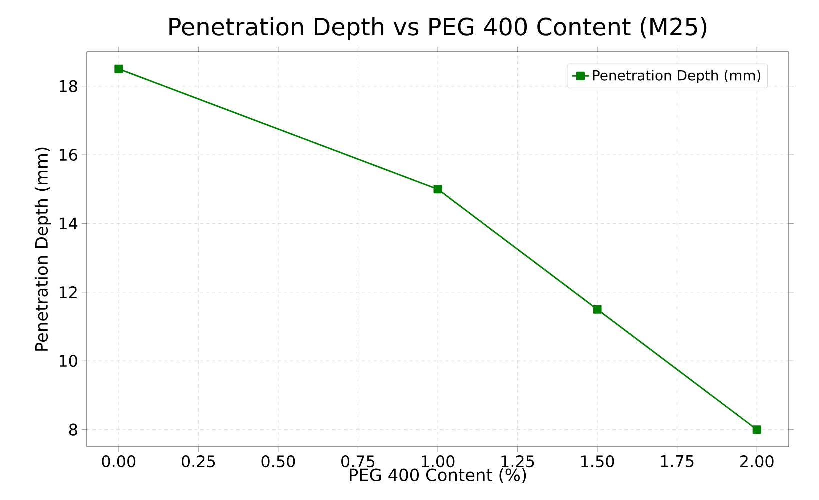  I want to click on y-axis-title: Penetration Depth (mm), so click(43, 249).